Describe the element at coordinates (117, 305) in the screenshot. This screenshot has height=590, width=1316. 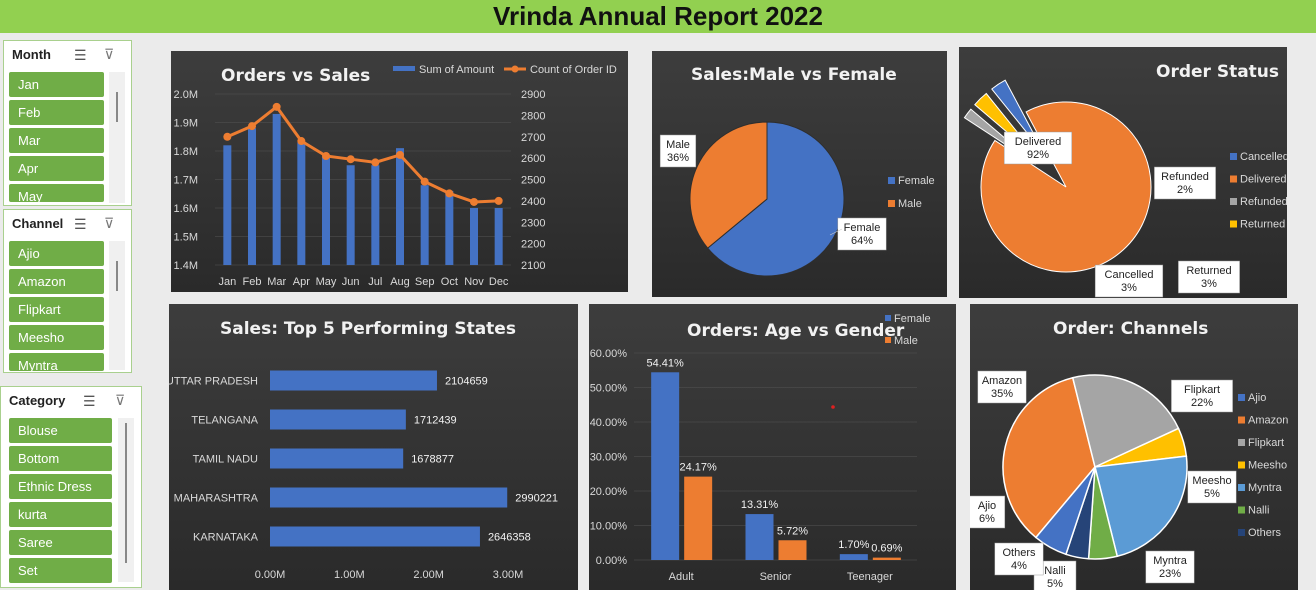
I see `slicer-channel-scrollbar` at that location.